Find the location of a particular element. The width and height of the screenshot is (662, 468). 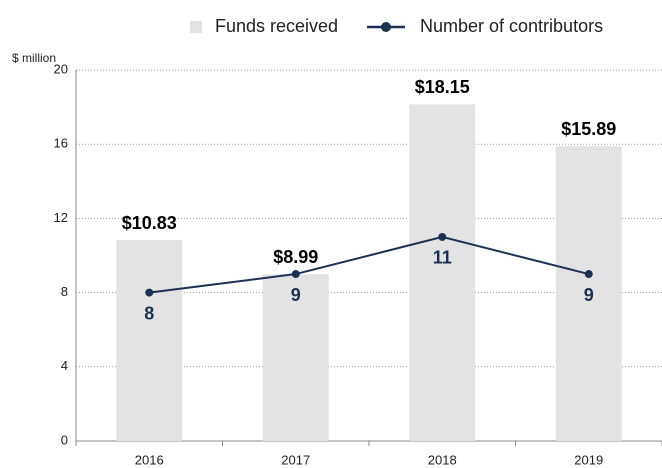

bar-value-label: $18.15 is located at coordinates (442, 87).